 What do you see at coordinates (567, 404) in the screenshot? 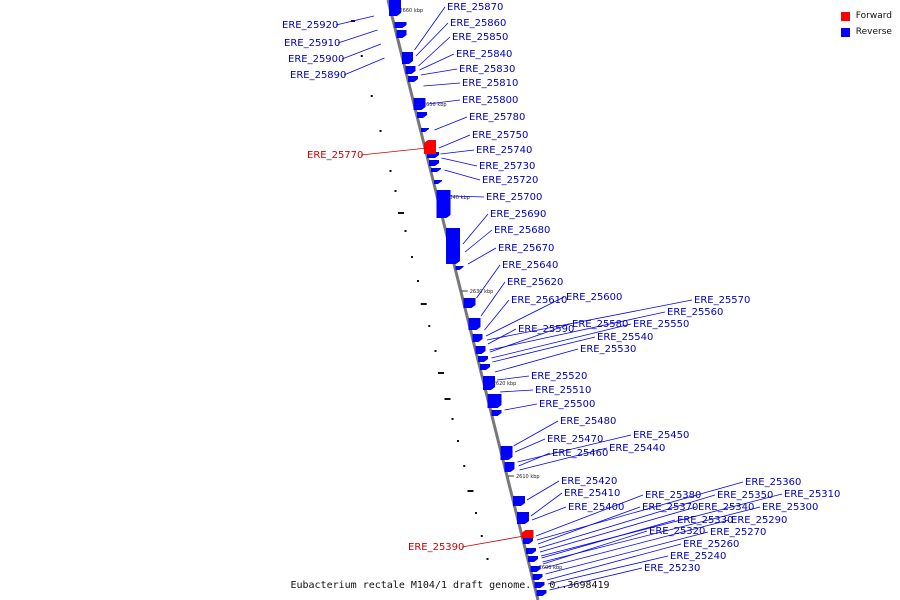
I see `gene-label-ere-25500: ERE_25500` at bounding box center [567, 404].